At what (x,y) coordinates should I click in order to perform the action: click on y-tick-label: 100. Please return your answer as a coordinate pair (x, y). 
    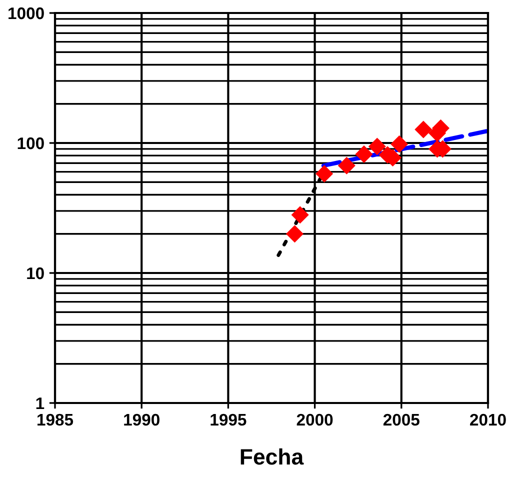
    Looking at the image, I should click on (31, 143).